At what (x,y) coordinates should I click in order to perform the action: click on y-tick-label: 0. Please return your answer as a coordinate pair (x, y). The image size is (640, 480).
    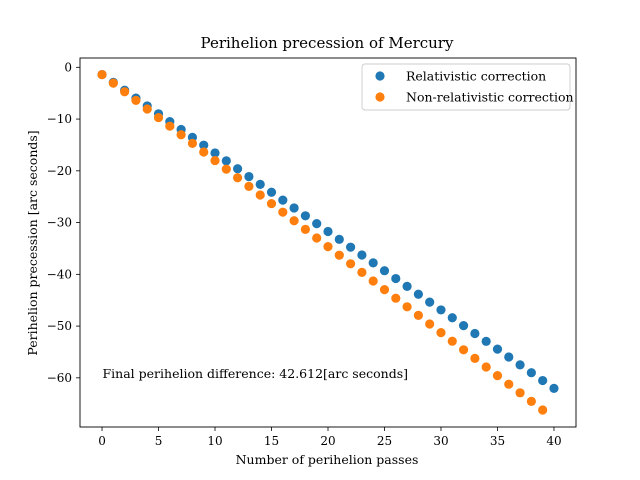
    Looking at the image, I should click on (68, 67).